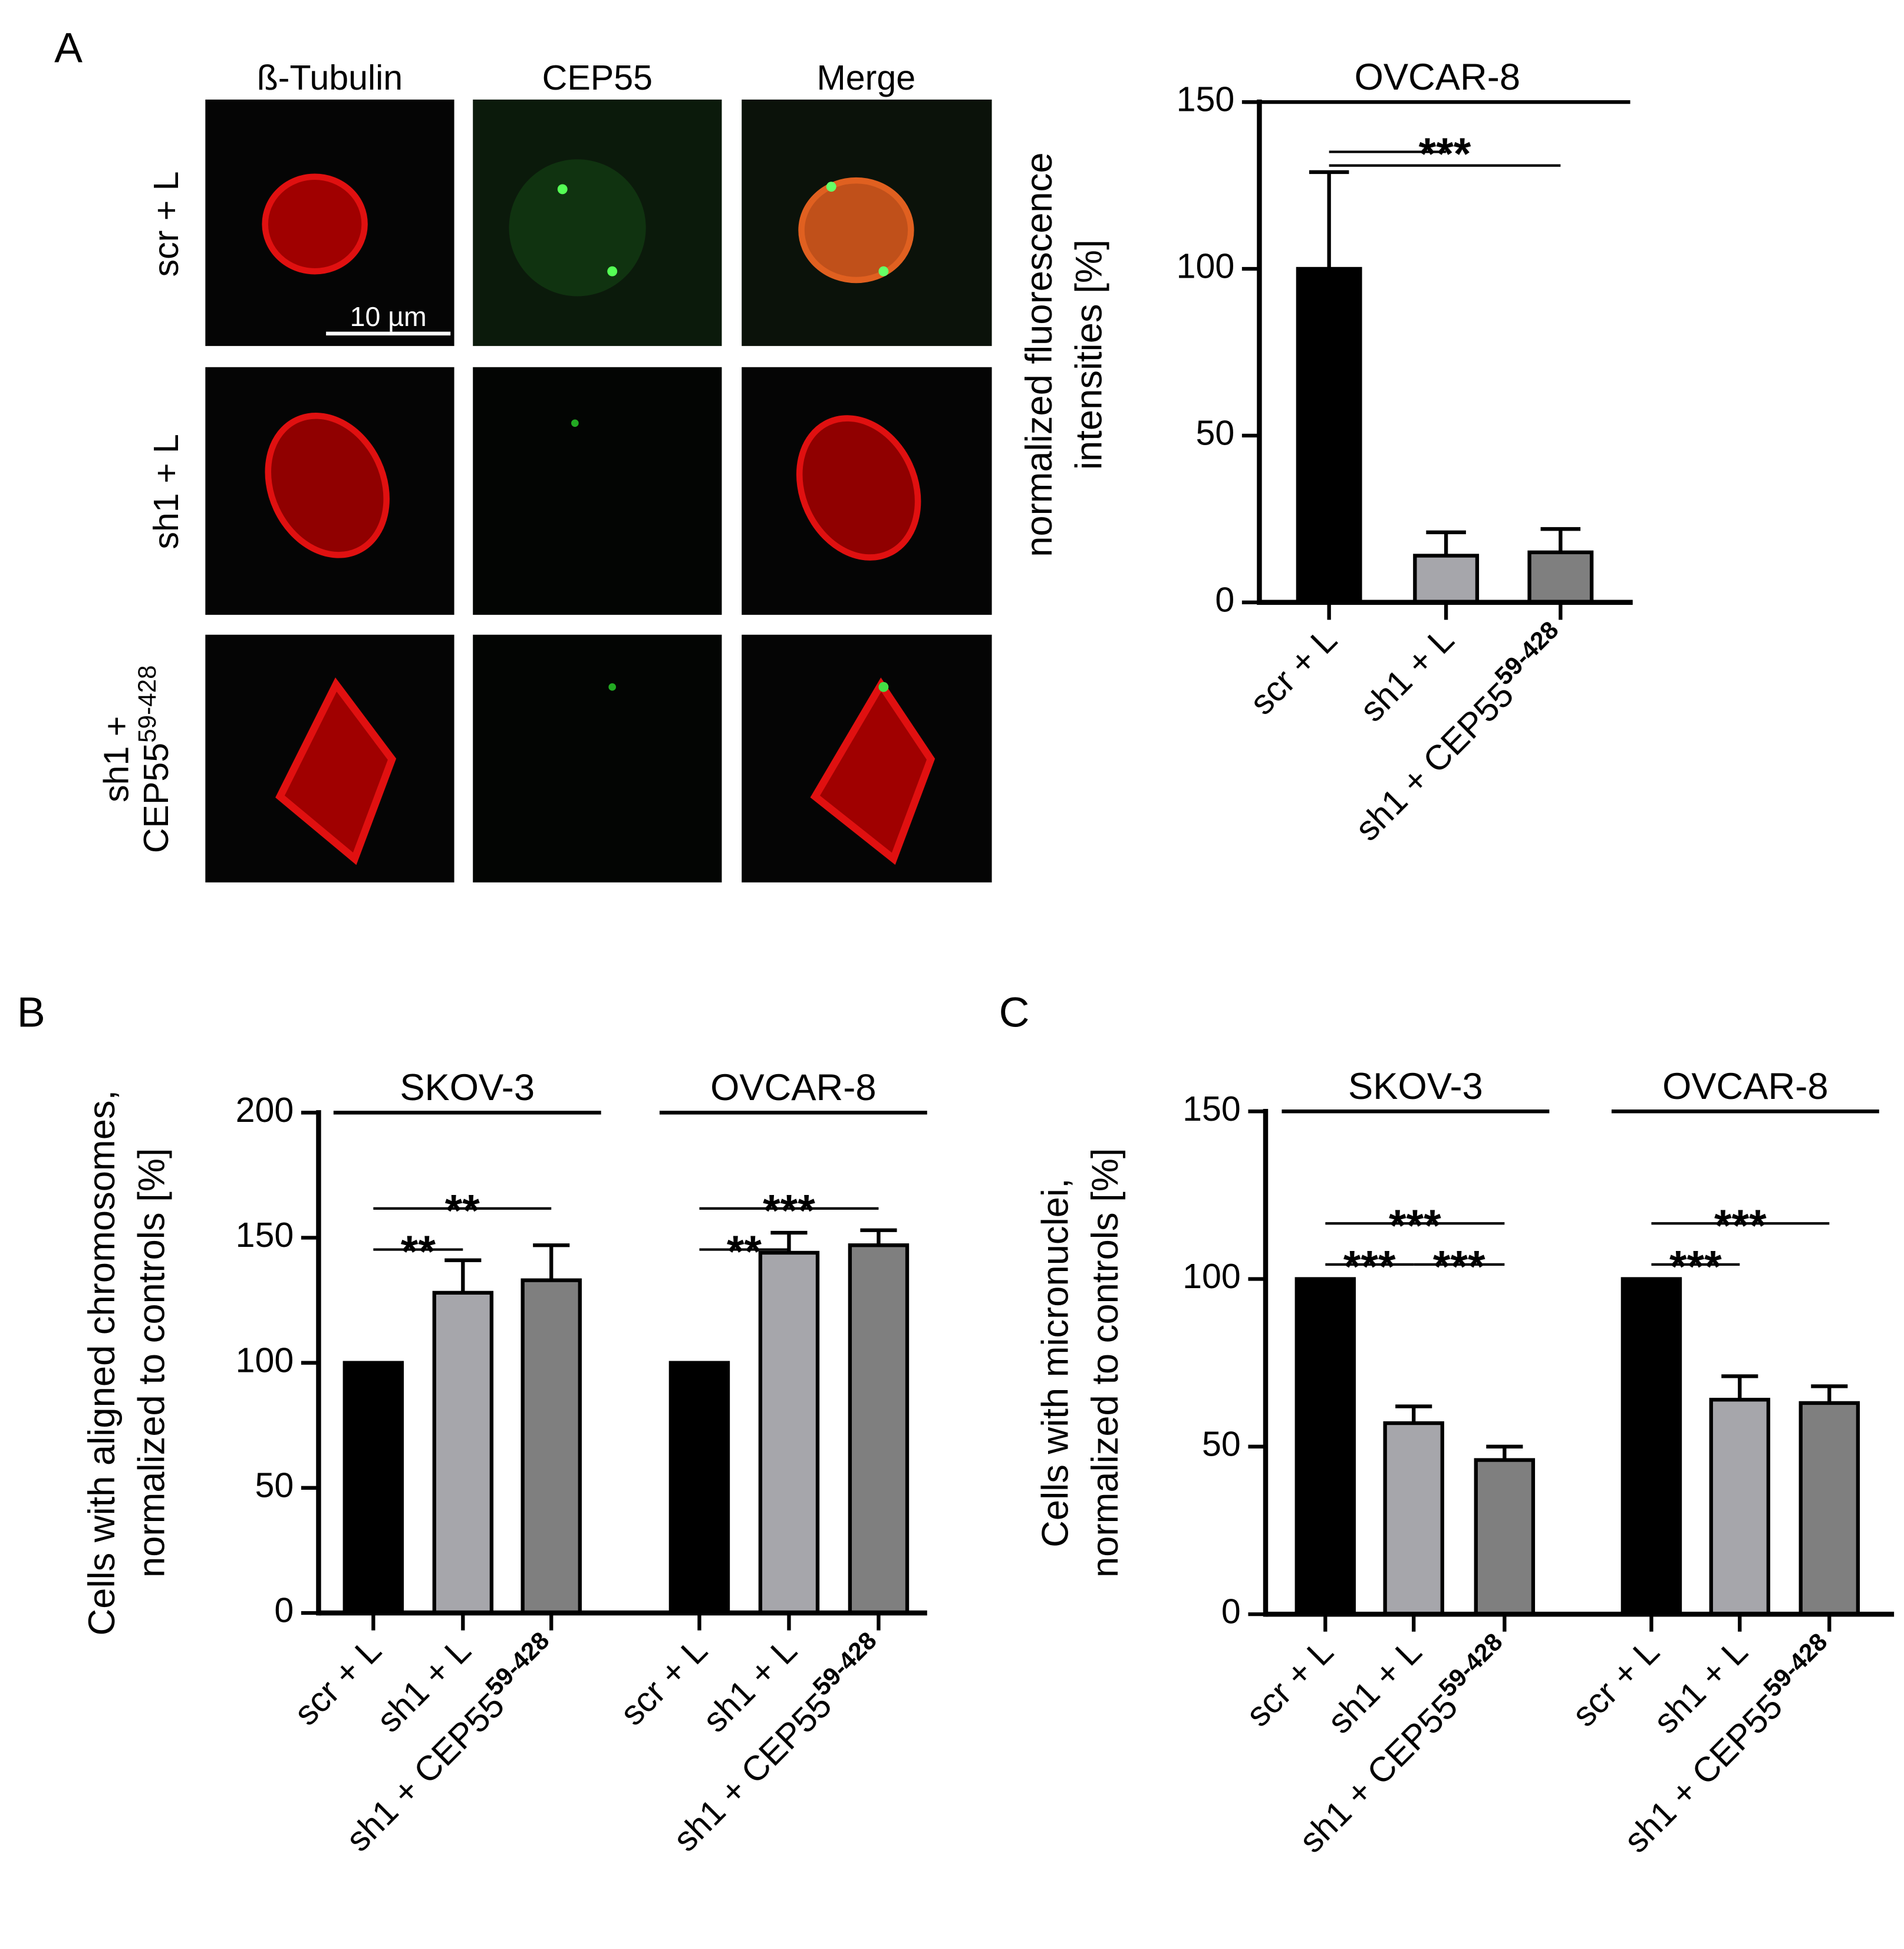 The width and height of the screenshot is (1904, 1949). Describe the element at coordinates (1088, 354) in the screenshot. I see `y-axis-label: intensities [%]` at that location.